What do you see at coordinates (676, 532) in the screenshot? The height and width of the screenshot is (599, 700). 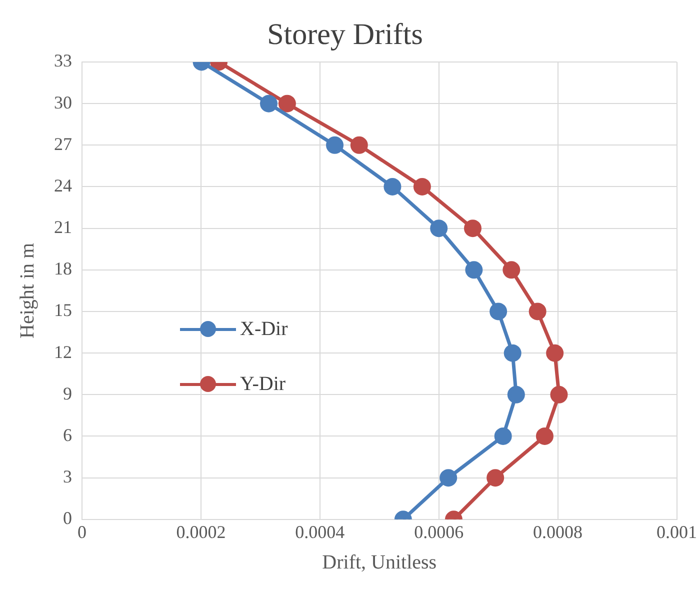 I see `x-tick-label: 0.001` at bounding box center [676, 532].